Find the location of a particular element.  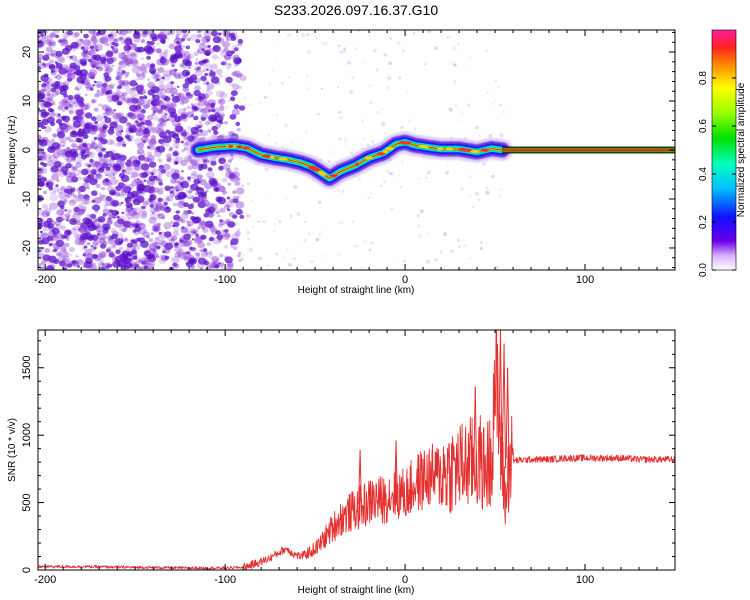

spectrogram-x-label: Height of straight line (km) is located at coordinates (356, 290).